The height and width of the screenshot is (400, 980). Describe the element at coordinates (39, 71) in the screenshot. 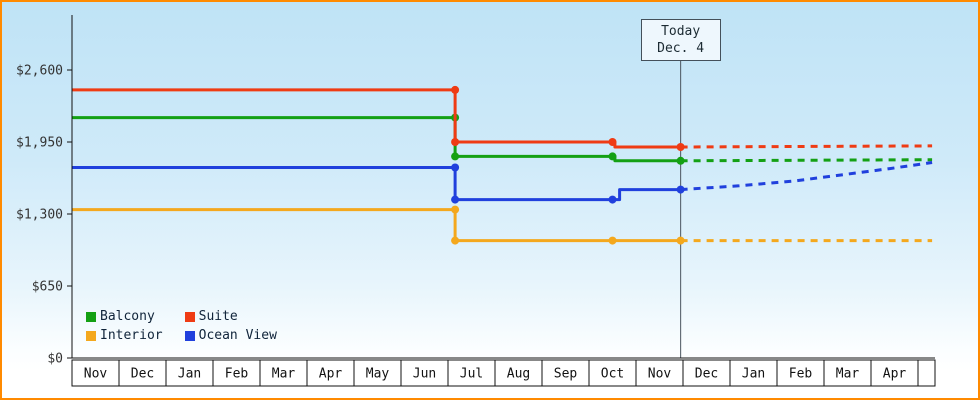

I see `y-tick-label: $2,600` at that location.